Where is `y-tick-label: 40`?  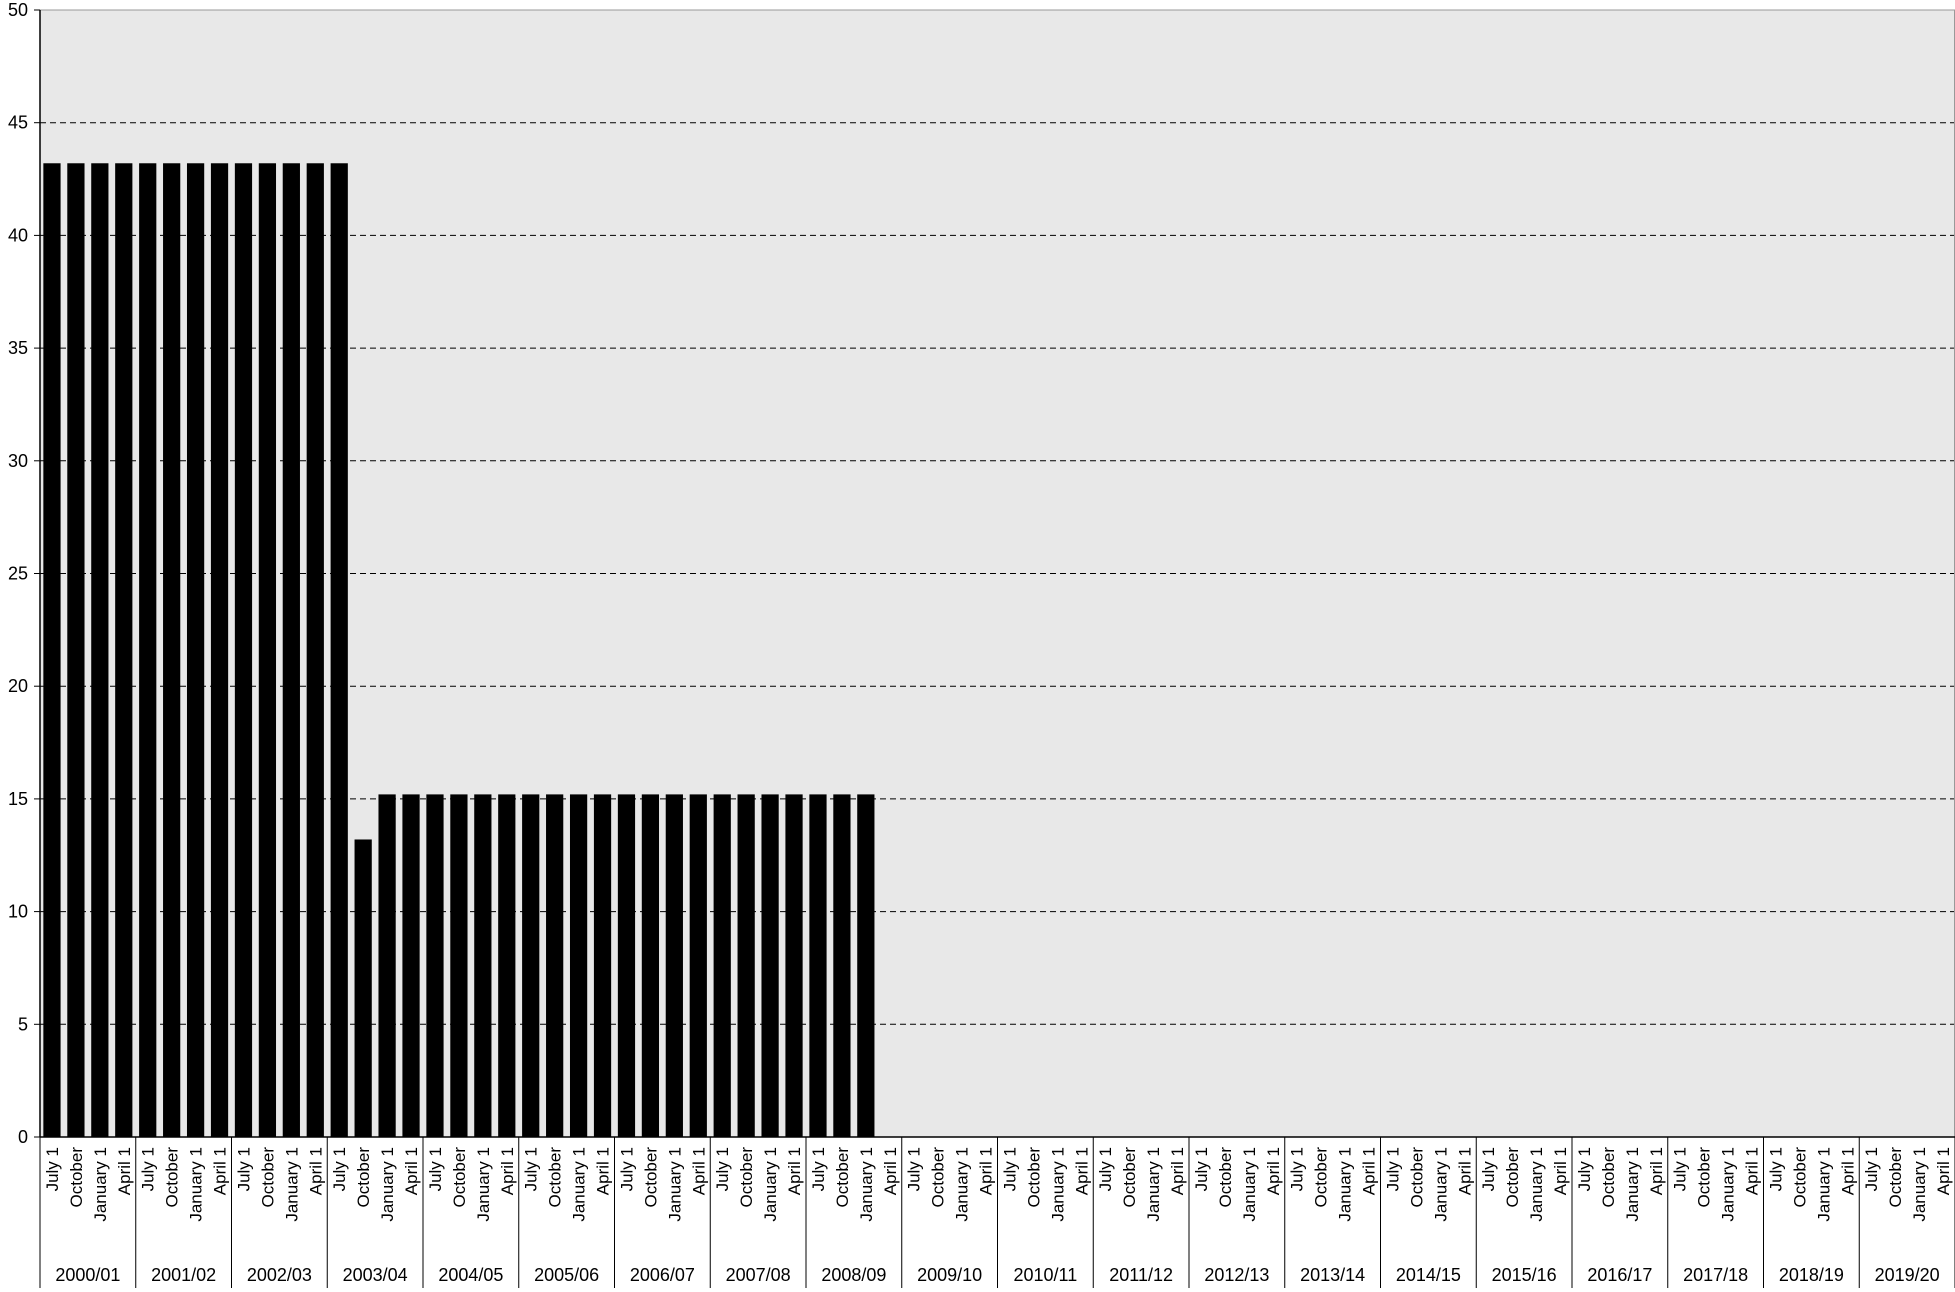 y-tick-label: 40 is located at coordinates (18, 235).